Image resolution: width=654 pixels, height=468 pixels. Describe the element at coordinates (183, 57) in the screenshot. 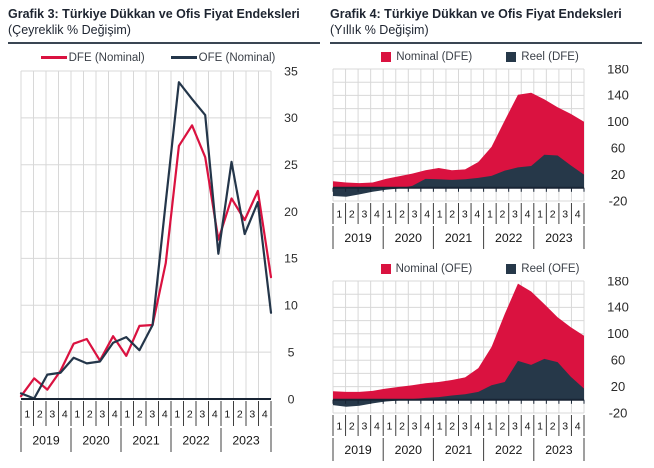

I see `ofe-line-swatch` at that location.